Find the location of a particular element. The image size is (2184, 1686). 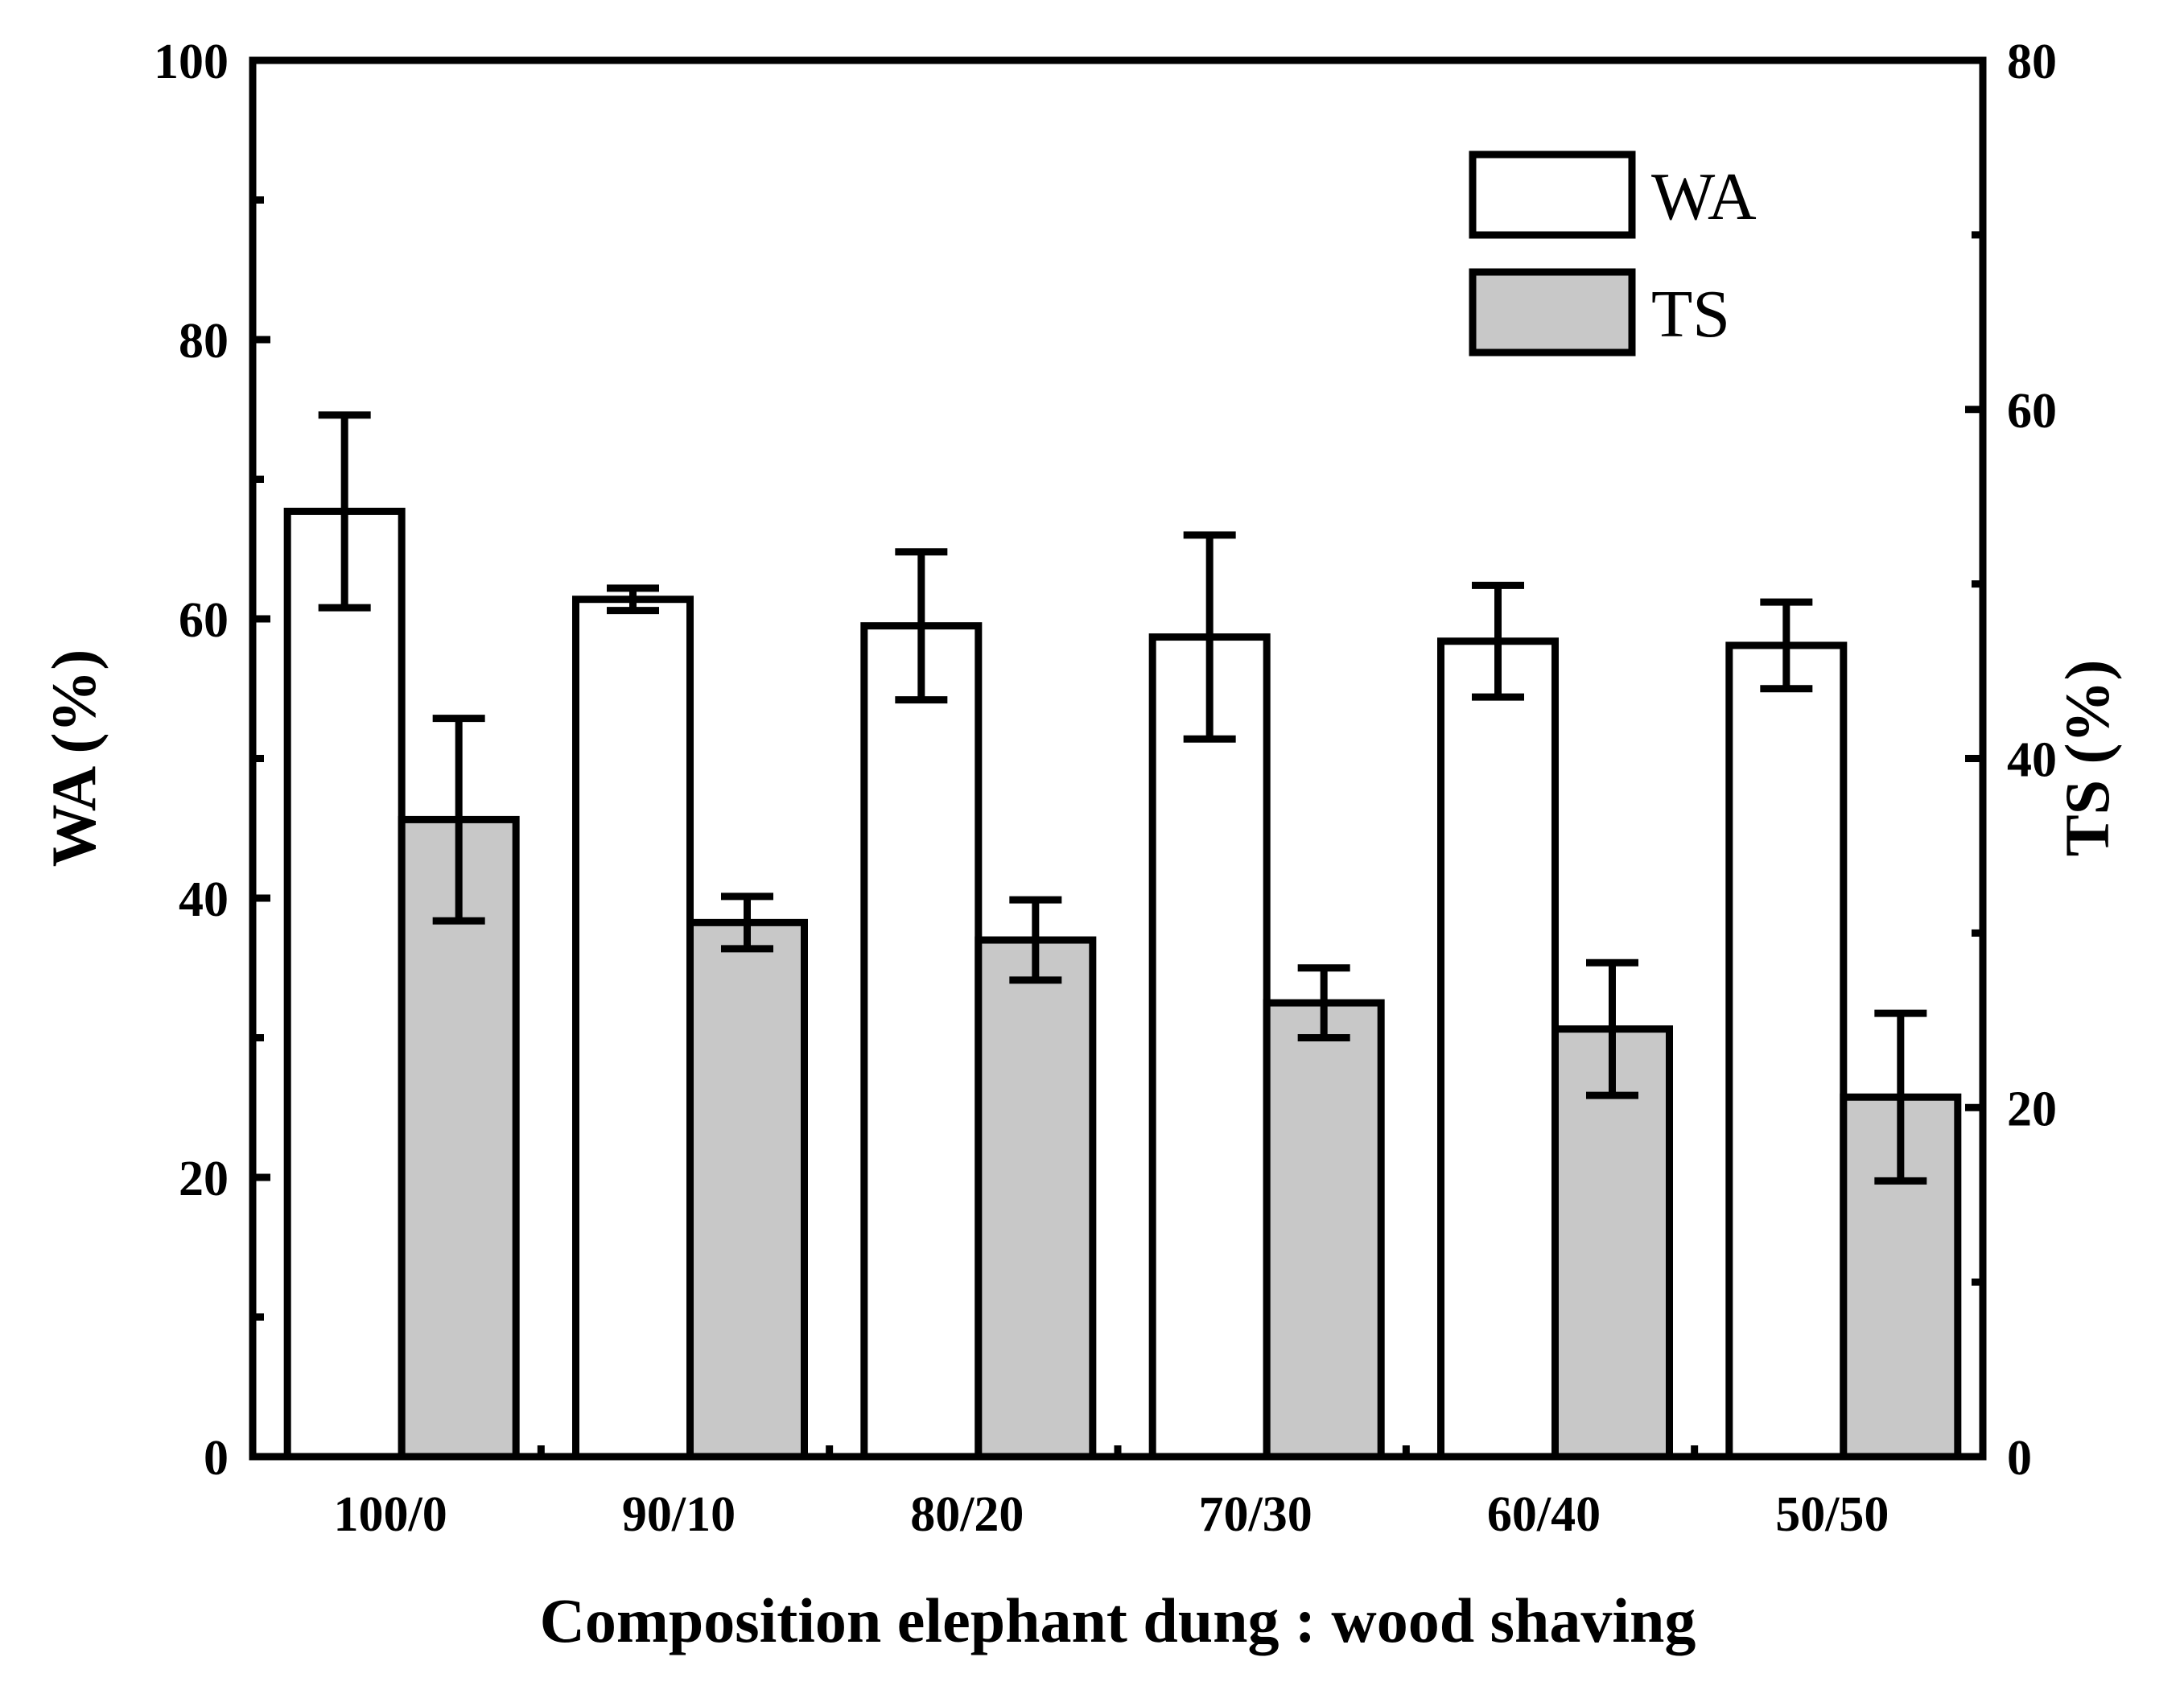

left-tick-label: 0 is located at coordinates (217, 1458).